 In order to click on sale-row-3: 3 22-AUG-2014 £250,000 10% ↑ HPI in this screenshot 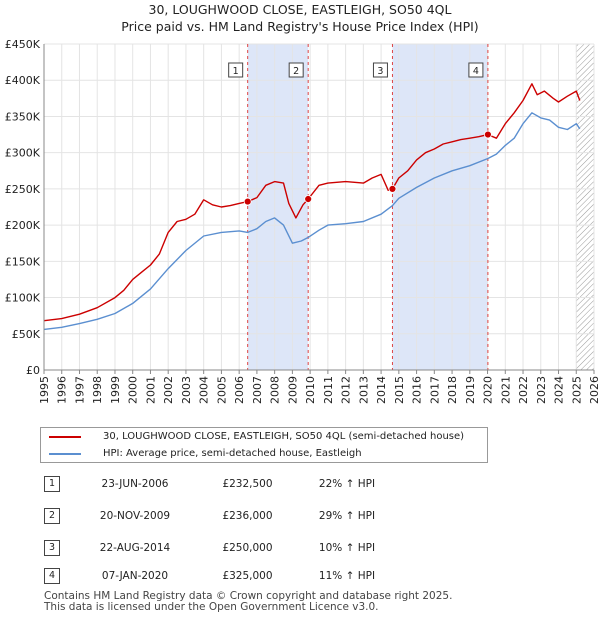, I will do `click(240, 548)`.